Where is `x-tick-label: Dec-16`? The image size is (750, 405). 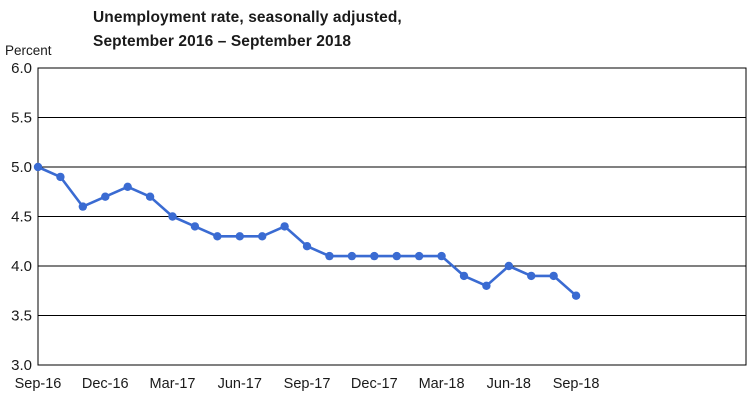 x-tick-label: Dec-16 is located at coordinates (105, 384).